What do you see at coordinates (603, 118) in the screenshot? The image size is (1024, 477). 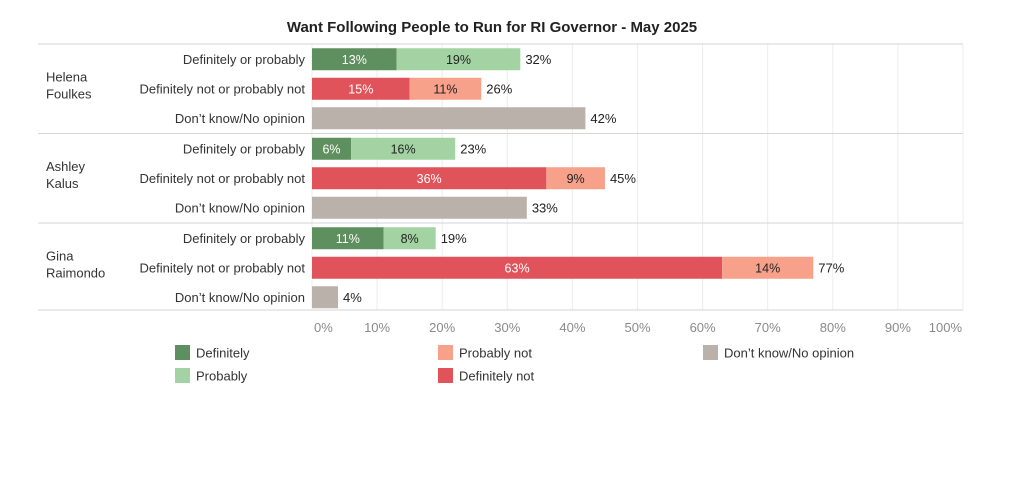 I see `total-label: 42%` at bounding box center [603, 118].